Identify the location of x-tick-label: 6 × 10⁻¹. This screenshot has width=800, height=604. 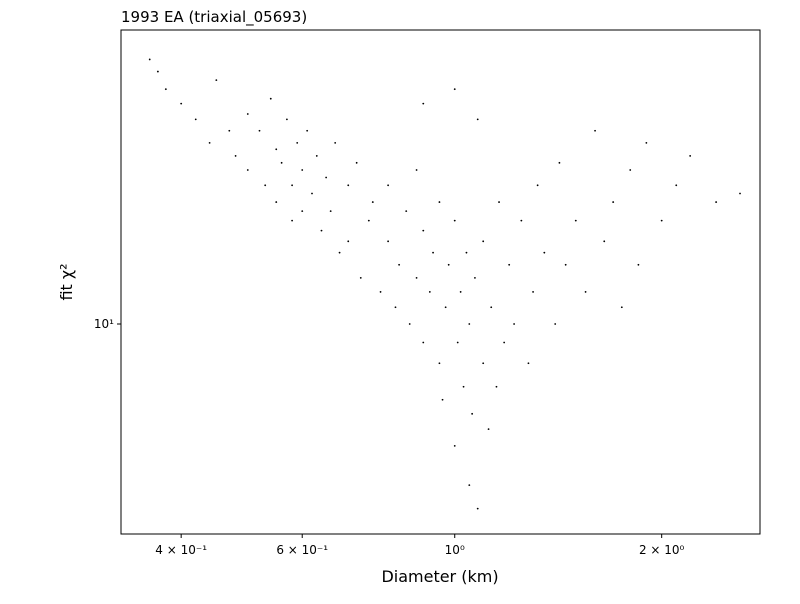
(302, 550).